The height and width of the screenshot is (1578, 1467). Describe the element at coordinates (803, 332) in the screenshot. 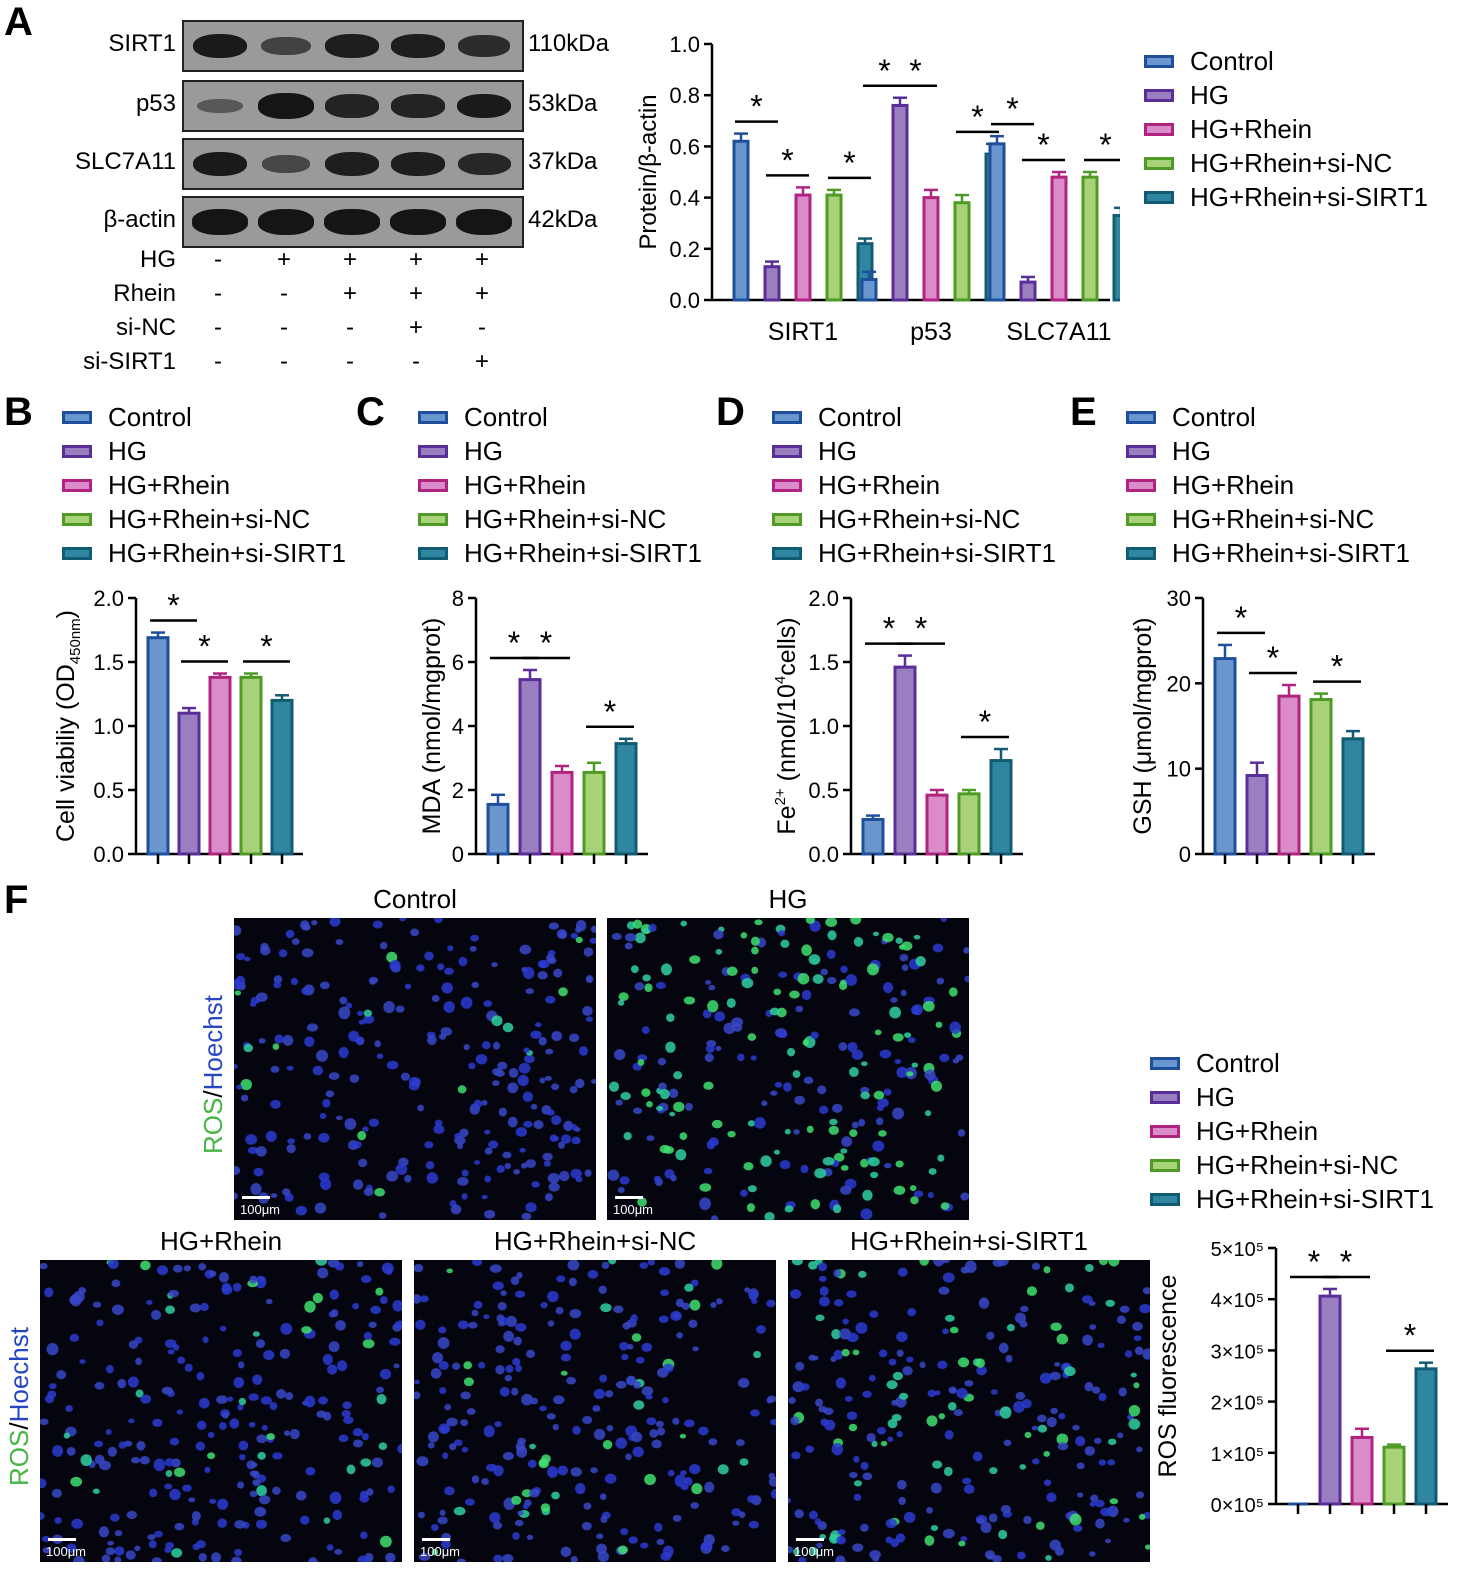

I see `x-category-label: SIRT1` at that location.